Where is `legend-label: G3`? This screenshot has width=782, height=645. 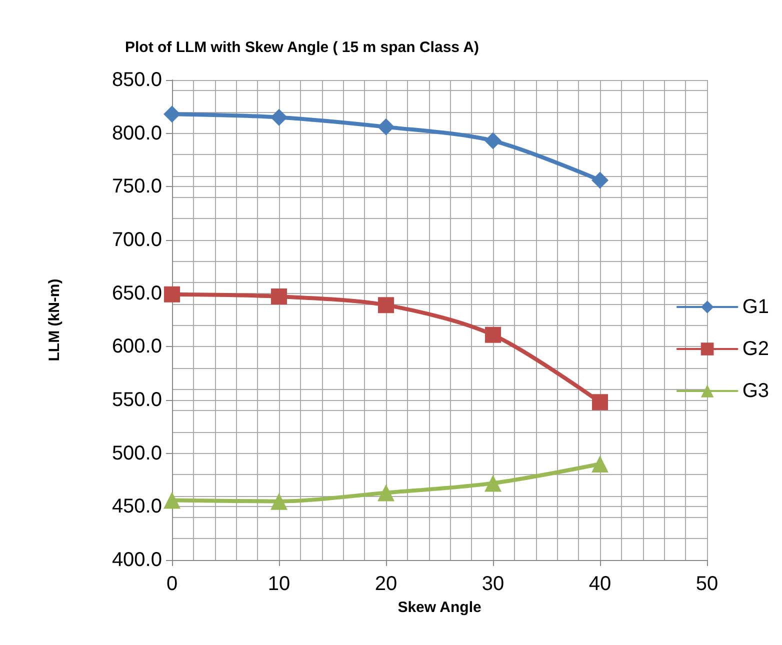
legend-label: G3 is located at coordinates (756, 391).